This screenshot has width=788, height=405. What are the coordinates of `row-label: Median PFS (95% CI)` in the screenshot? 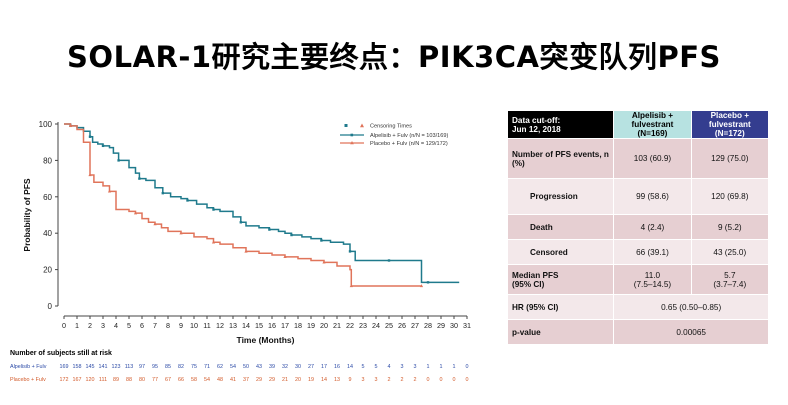 It's located at (560, 279).